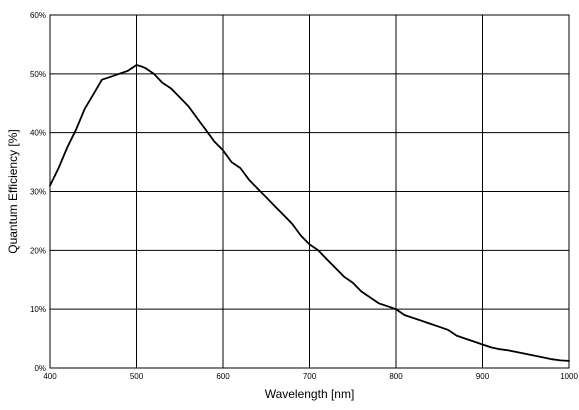 The width and height of the screenshot is (579, 410). Describe the element at coordinates (40, 368) in the screenshot. I see `y-tick-label: 0%` at that location.